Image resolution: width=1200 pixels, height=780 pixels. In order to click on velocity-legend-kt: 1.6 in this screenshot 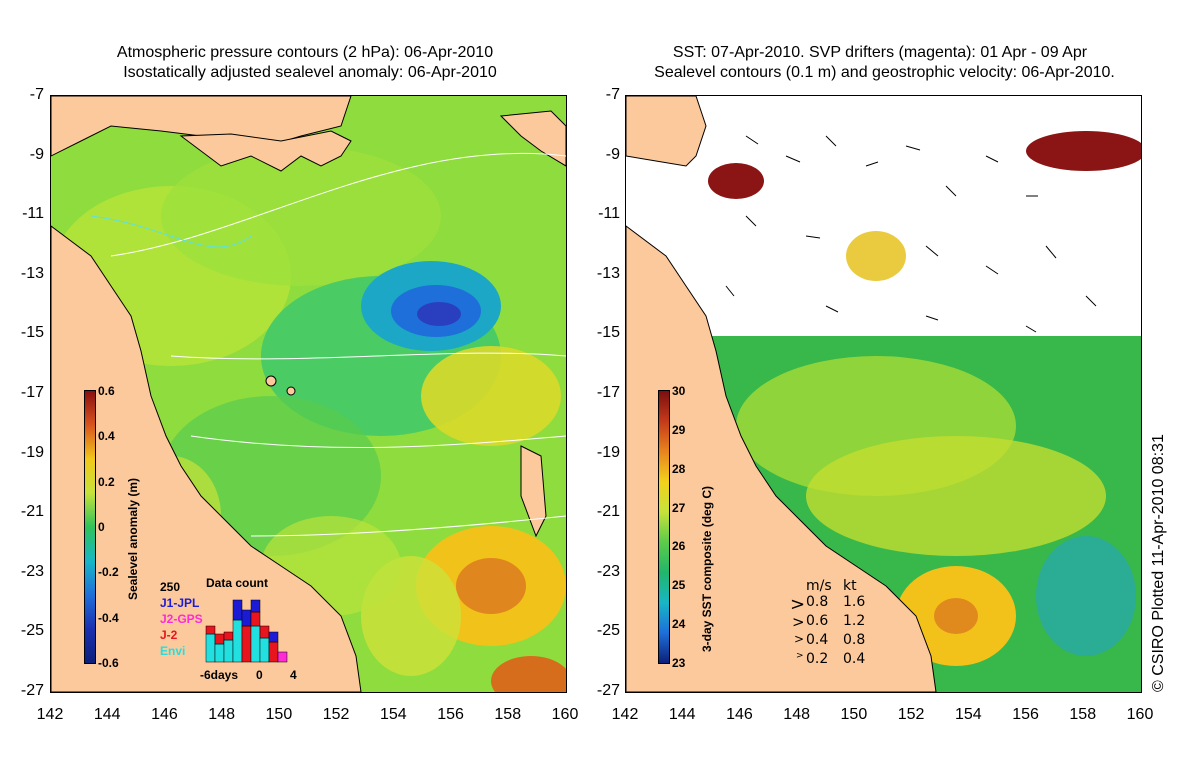, I will do `click(854, 602)`.